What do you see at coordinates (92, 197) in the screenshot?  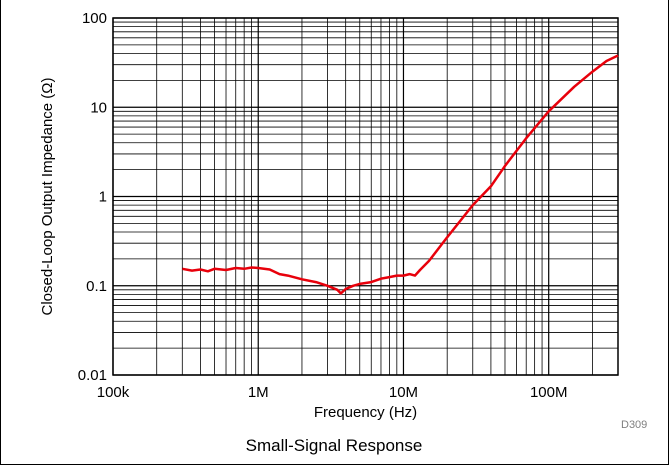 I see `y-tick-labels: 100 10 1 0.1 0.01` at bounding box center [92, 197].